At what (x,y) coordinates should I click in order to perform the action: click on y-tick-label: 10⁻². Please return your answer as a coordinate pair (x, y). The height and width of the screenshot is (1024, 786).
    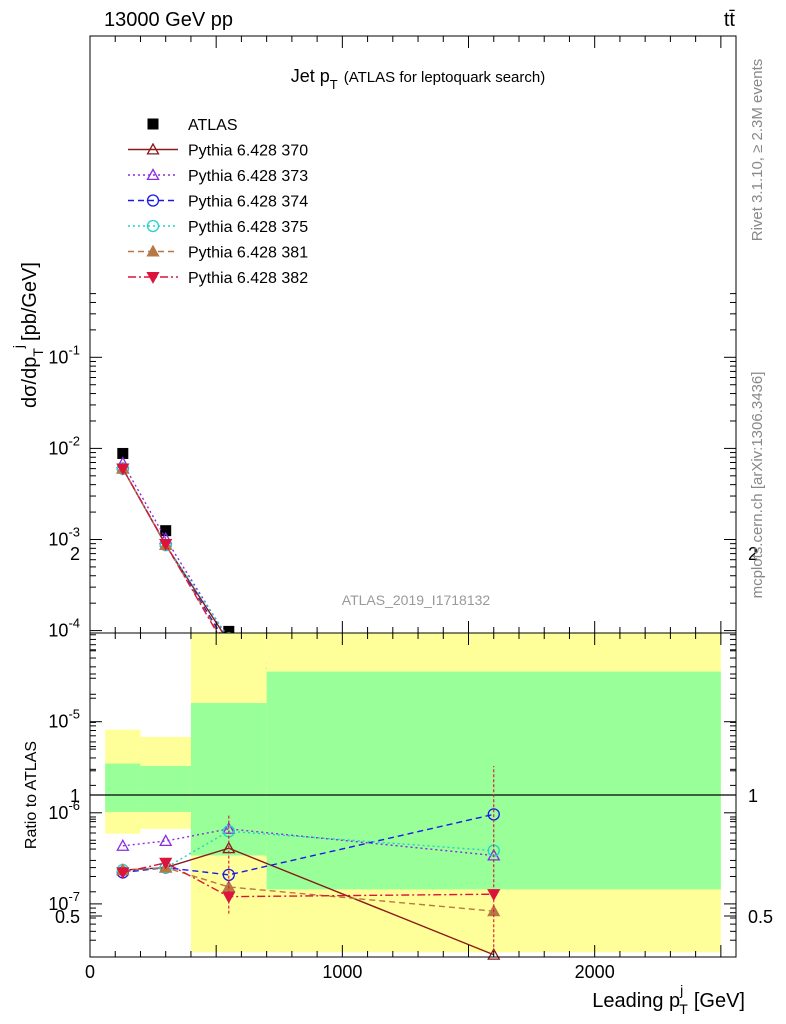
    Looking at the image, I should click on (64, 445).